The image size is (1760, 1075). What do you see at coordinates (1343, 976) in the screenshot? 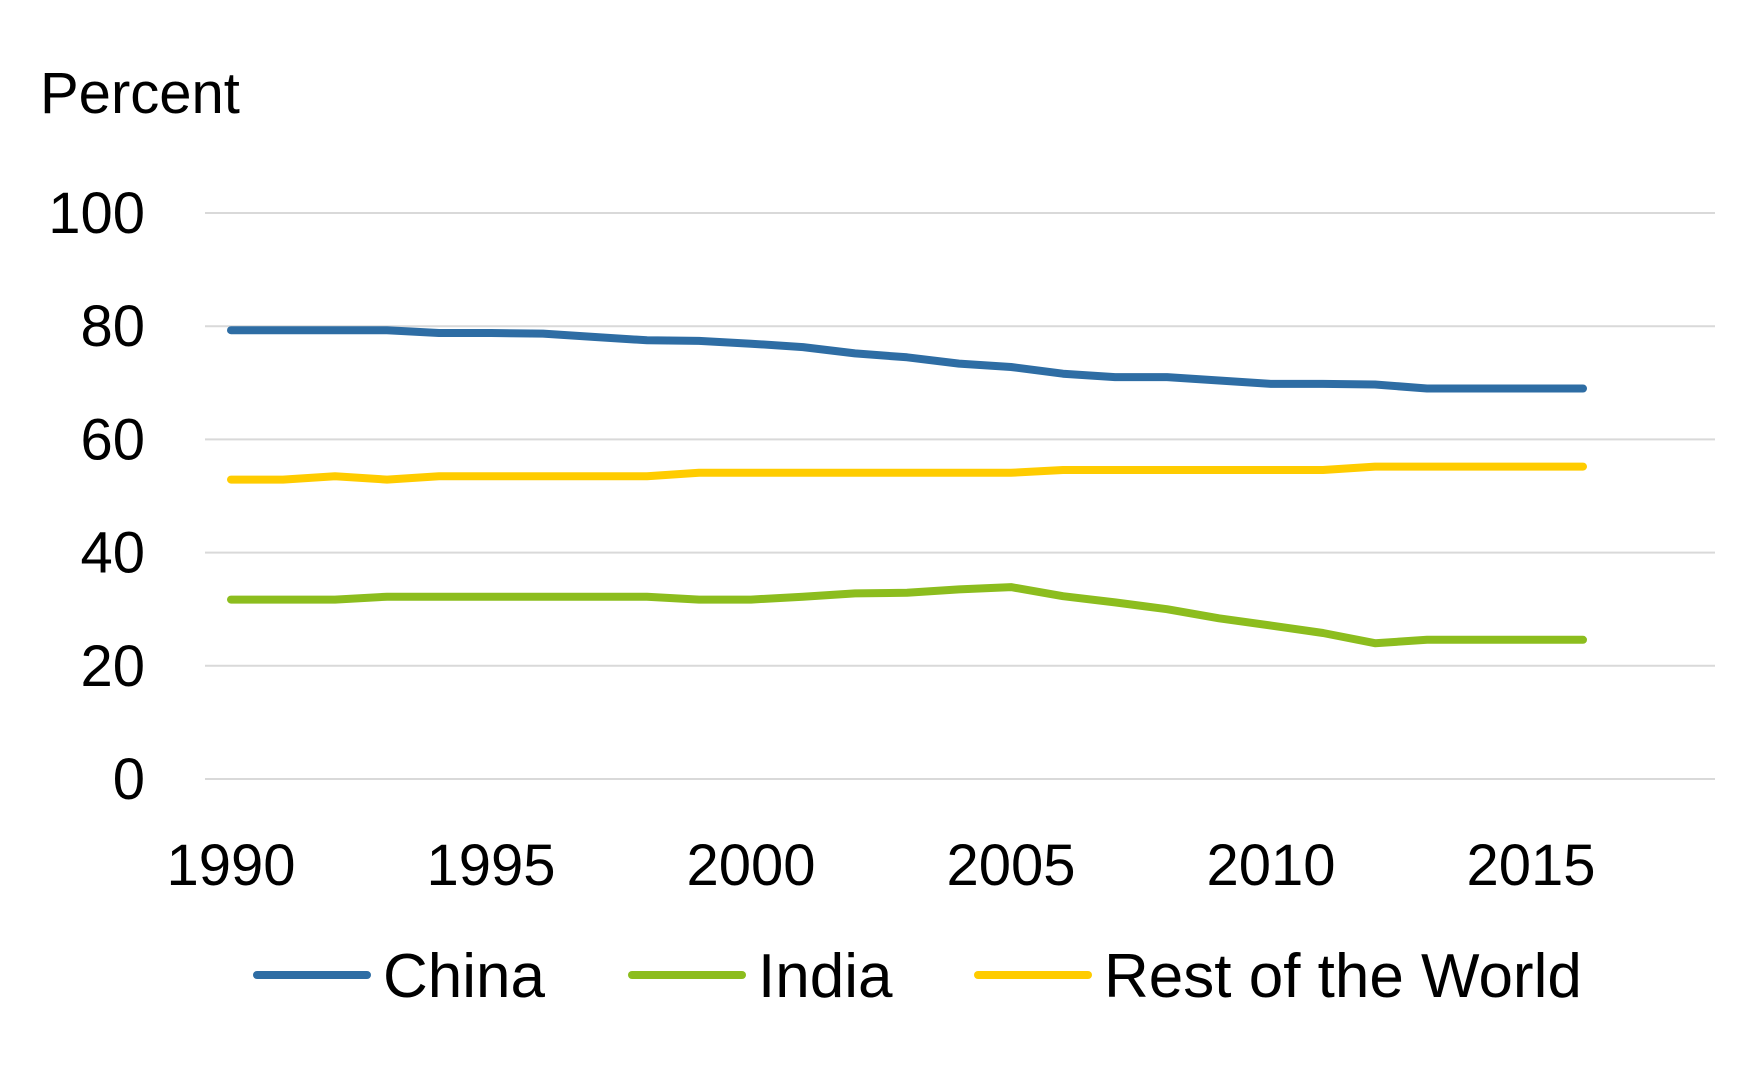
I see `legend-label: Rest of the World` at bounding box center [1343, 976].